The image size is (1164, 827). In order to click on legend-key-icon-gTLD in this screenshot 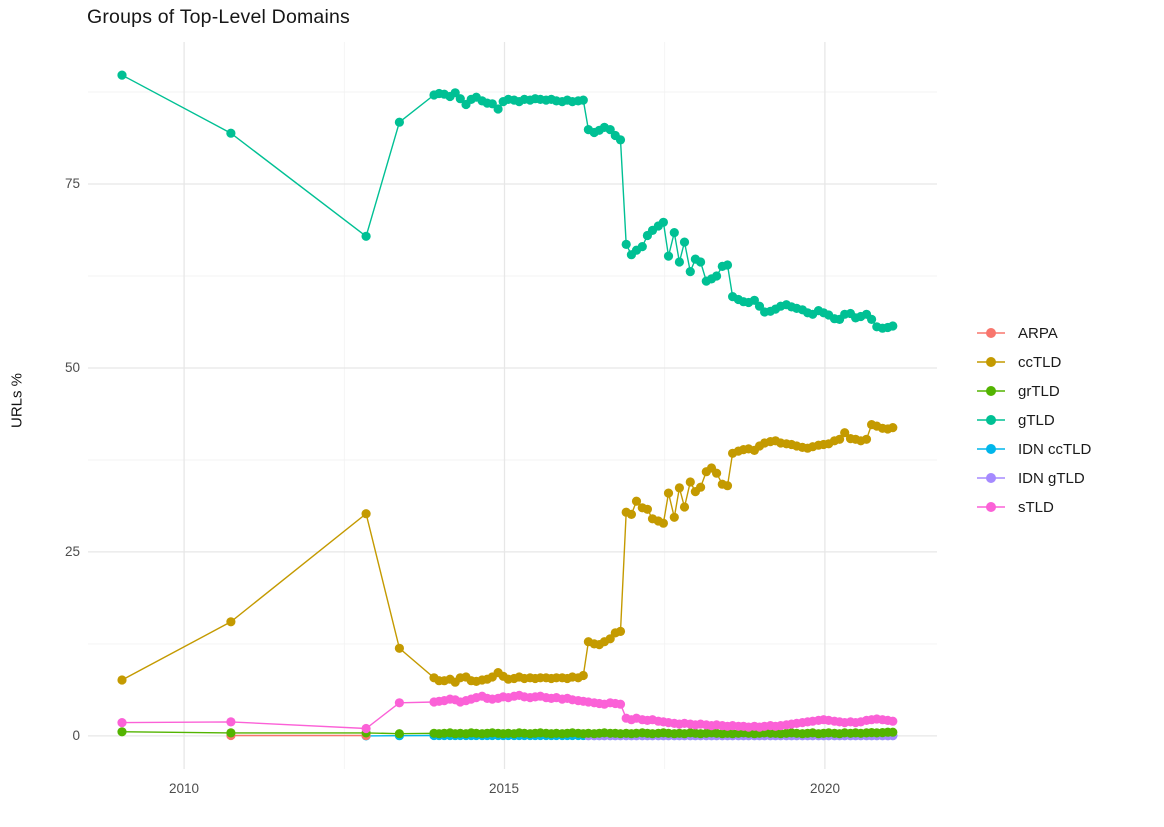, I will do `click(991, 420)`.